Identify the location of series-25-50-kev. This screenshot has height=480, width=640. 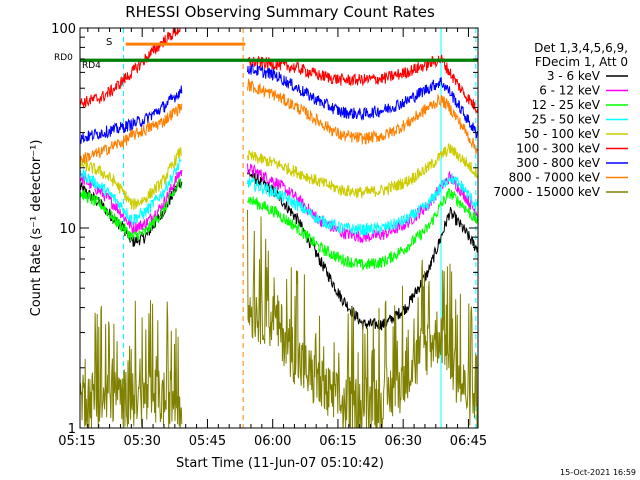
(279, 197).